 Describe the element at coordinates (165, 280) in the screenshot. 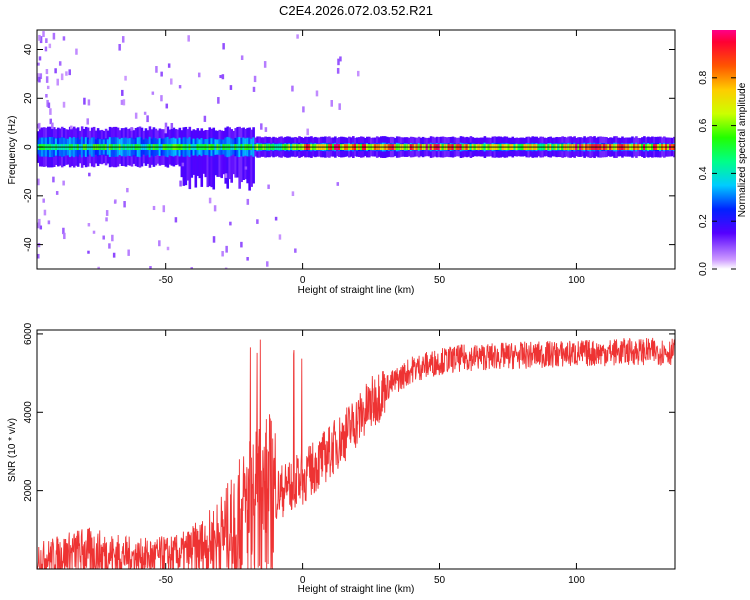

I see `x-tick-label: -50` at that location.